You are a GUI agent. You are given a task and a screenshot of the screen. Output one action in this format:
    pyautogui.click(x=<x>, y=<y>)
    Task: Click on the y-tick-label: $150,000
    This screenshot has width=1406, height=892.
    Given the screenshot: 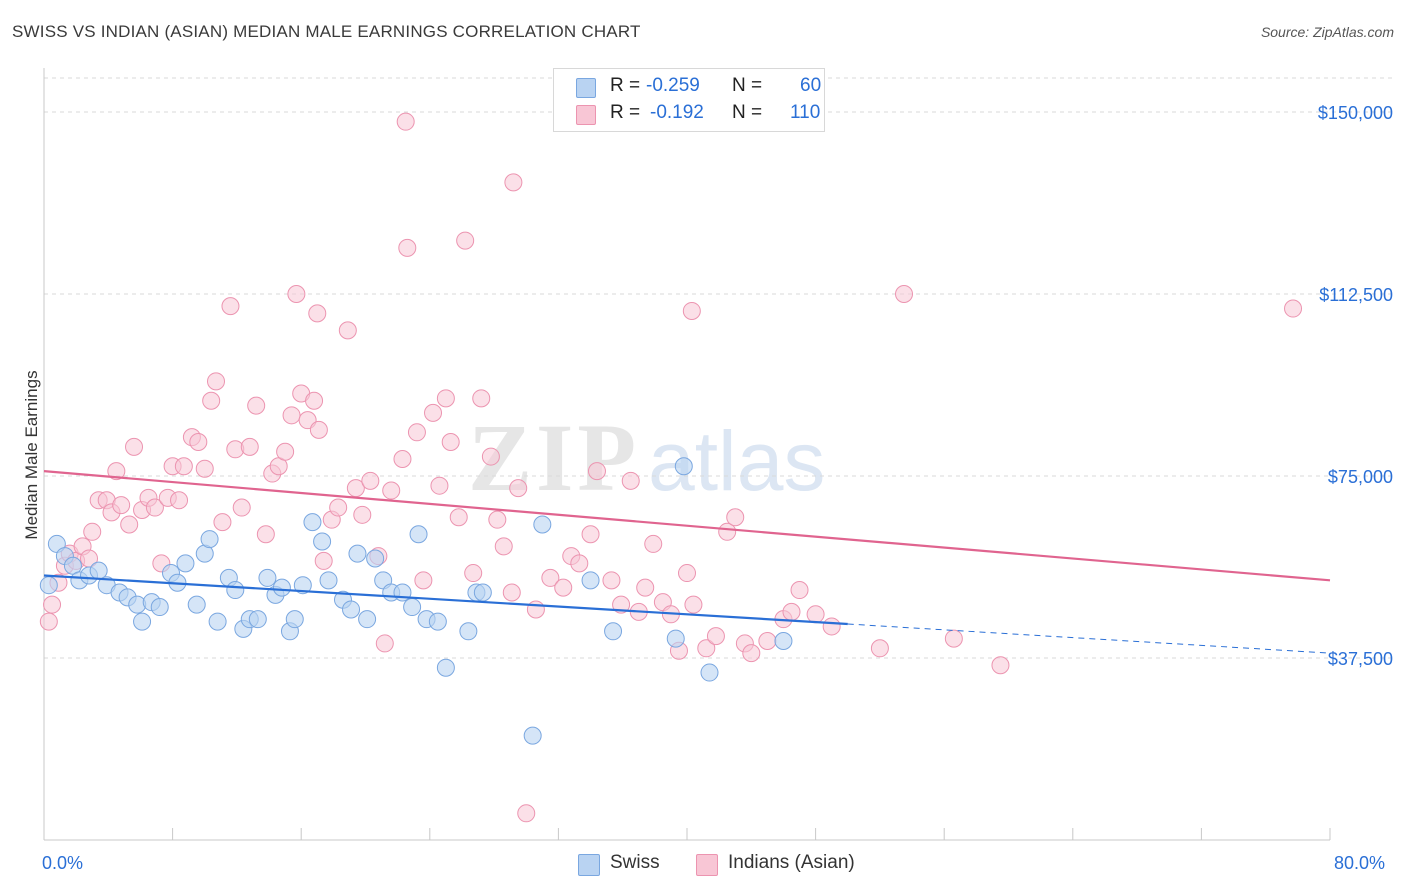 What is the action you would take?
    pyautogui.click(x=1355, y=113)
    